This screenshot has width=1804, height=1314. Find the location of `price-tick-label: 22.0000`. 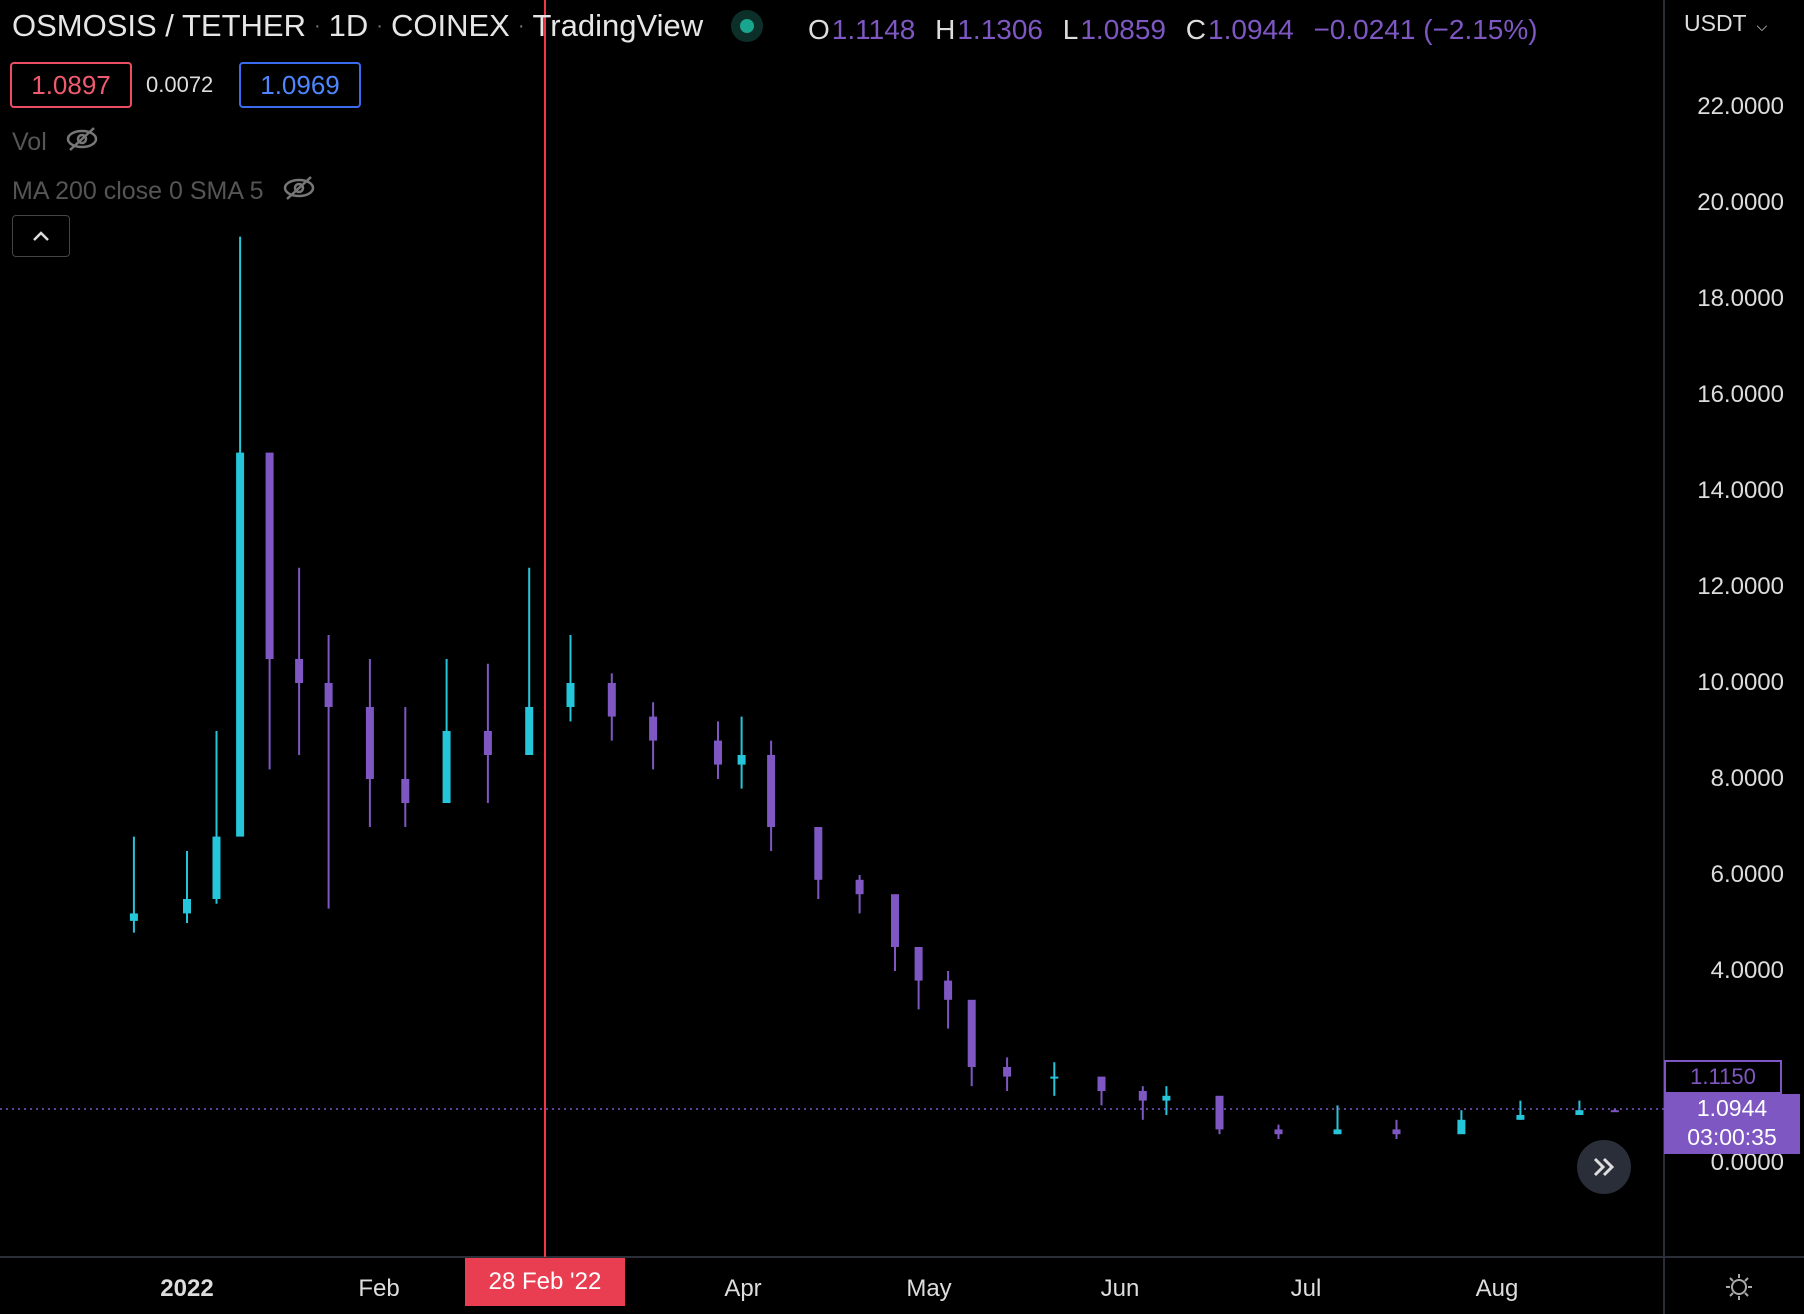

price-tick-label: 22.0000 is located at coordinates (1740, 106).